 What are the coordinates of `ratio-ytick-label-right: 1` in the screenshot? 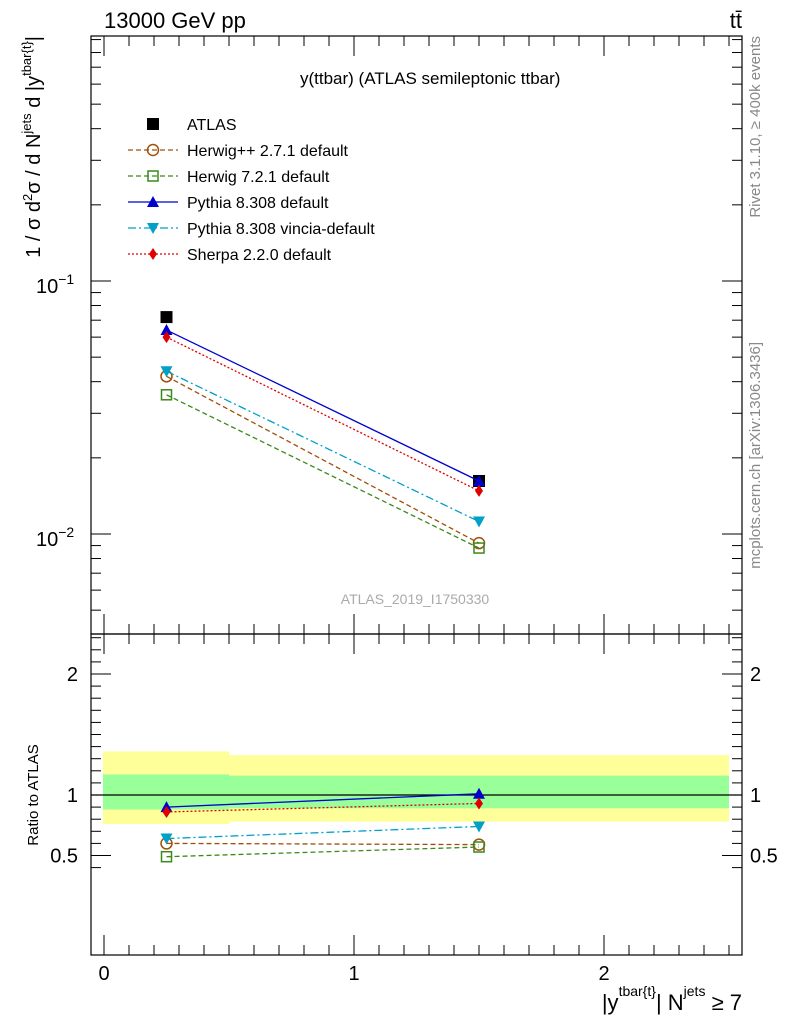 It's located at (755, 796).